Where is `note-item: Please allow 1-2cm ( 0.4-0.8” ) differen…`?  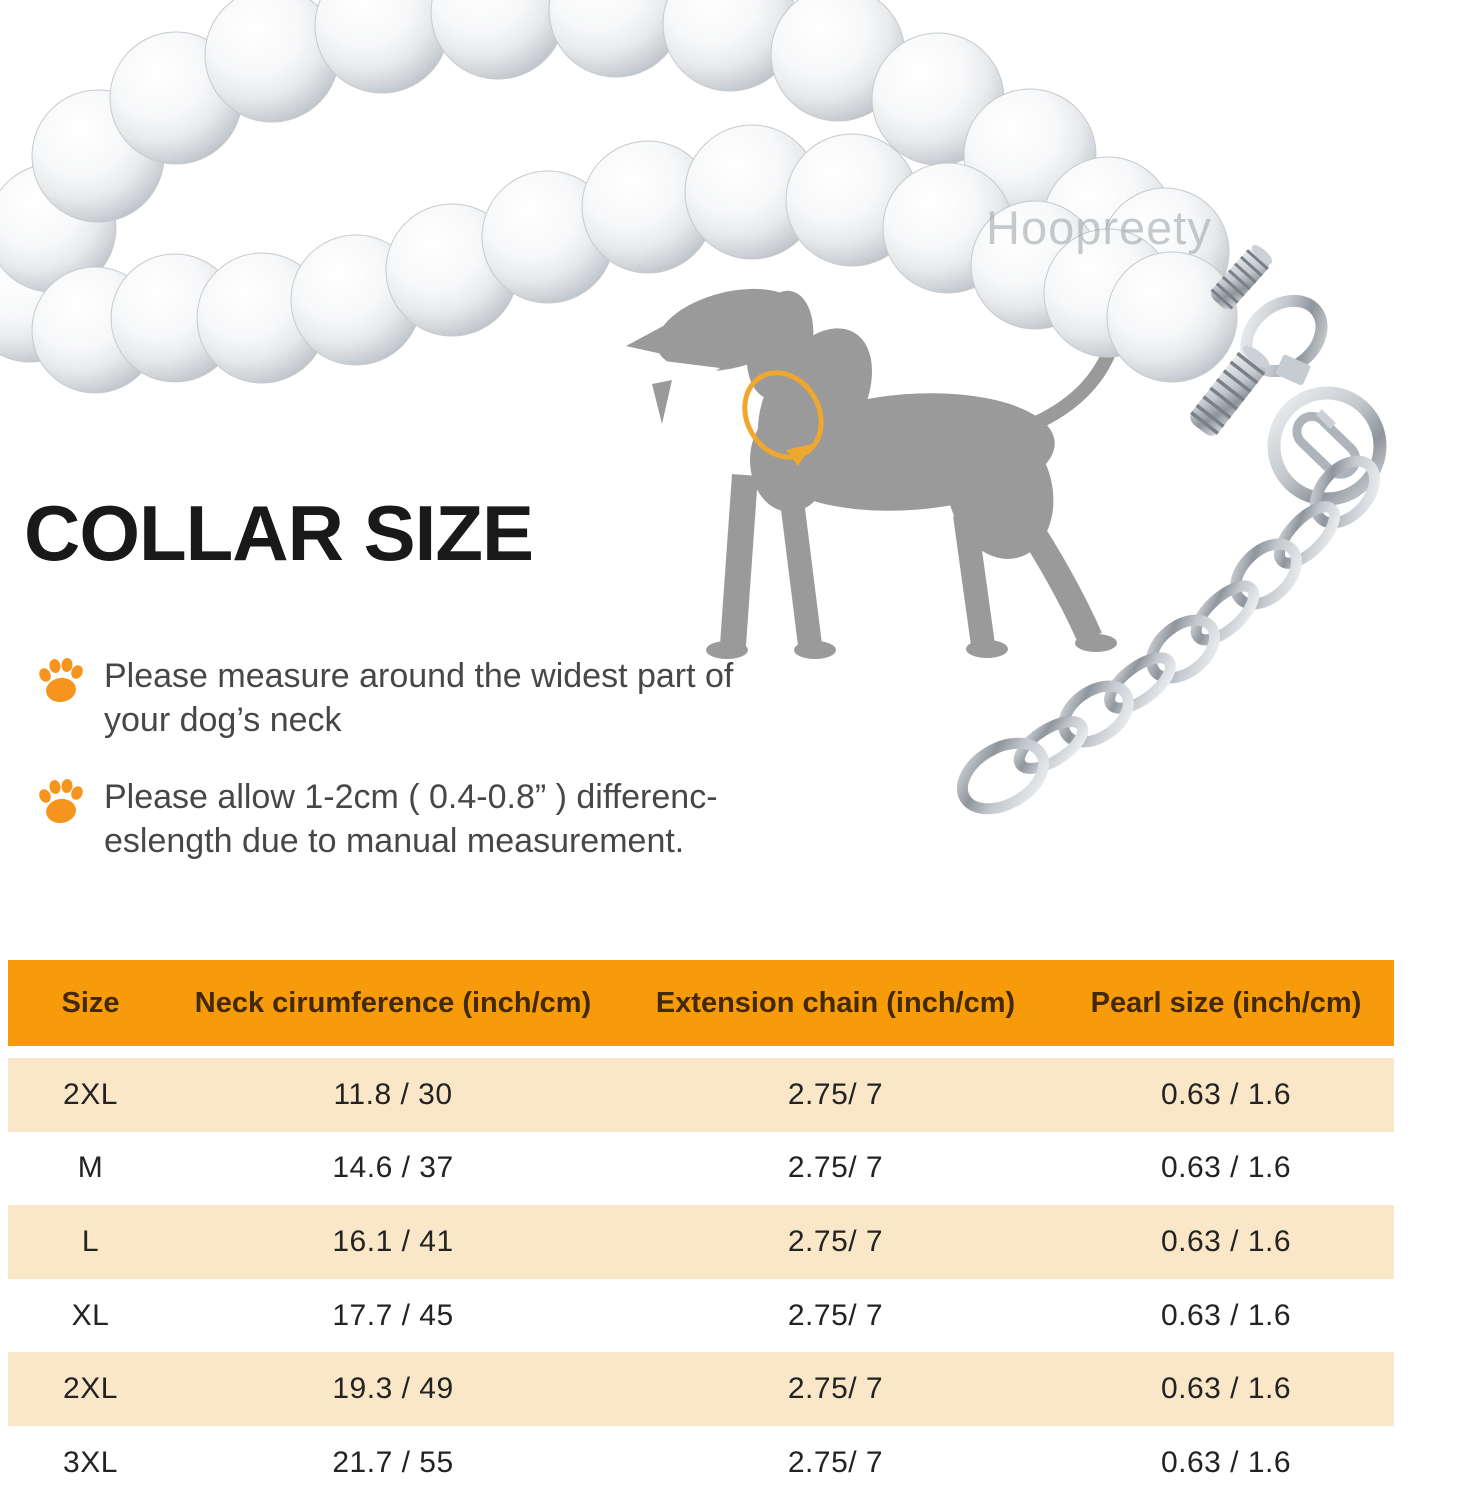 note-item: Please allow 1-2cm ( 0.4-0.8” ) differen… is located at coordinates (476, 819).